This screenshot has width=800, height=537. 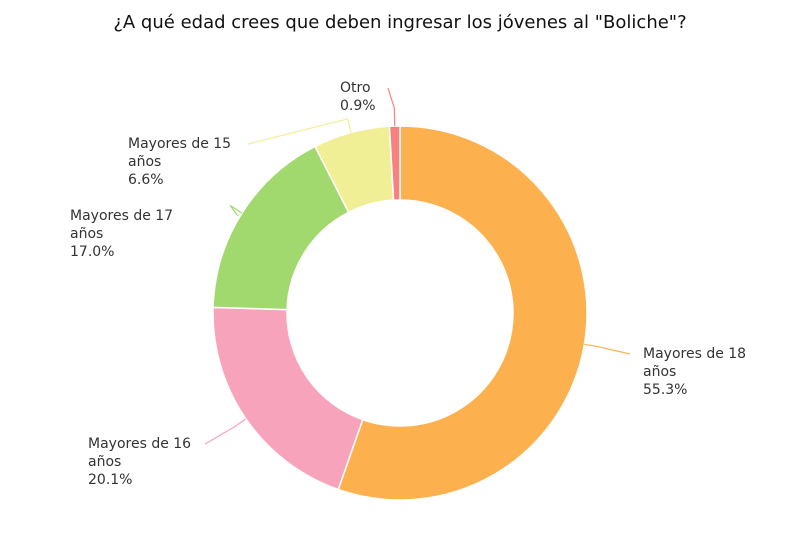 What do you see at coordinates (110, 480) in the screenshot?
I see `slice-percent: 20.1%` at bounding box center [110, 480].